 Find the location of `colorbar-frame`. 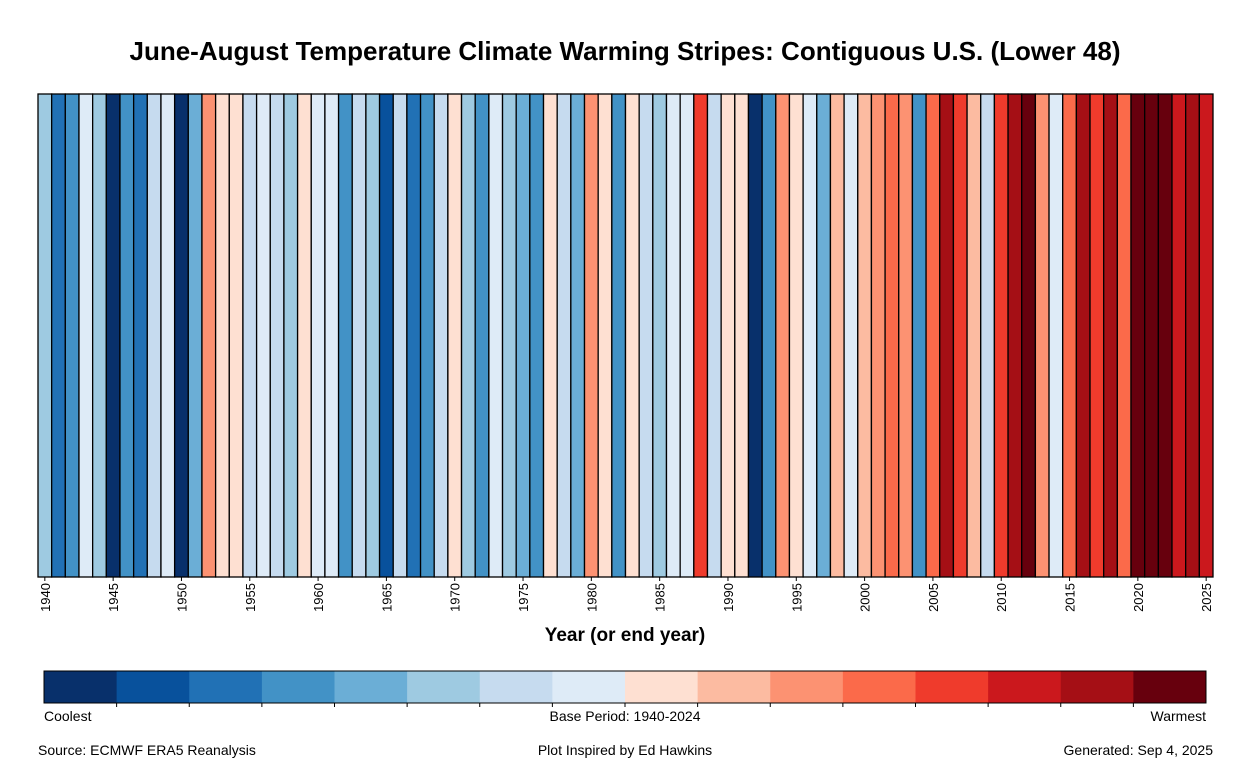

colorbar-frame is located at coordinates (625, 687).